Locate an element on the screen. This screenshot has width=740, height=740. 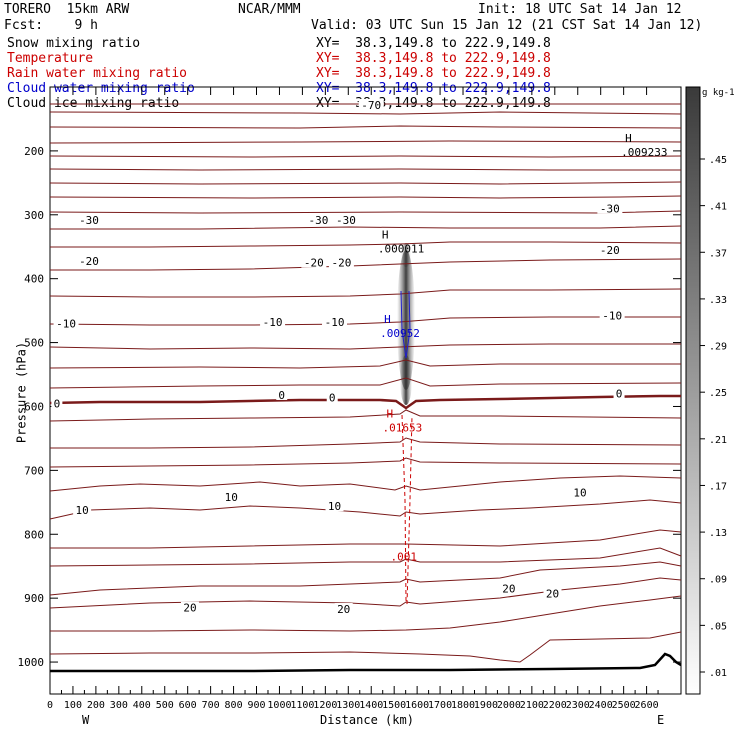
colorbar-tick-label: .25 is located at coordinates (718, 393).